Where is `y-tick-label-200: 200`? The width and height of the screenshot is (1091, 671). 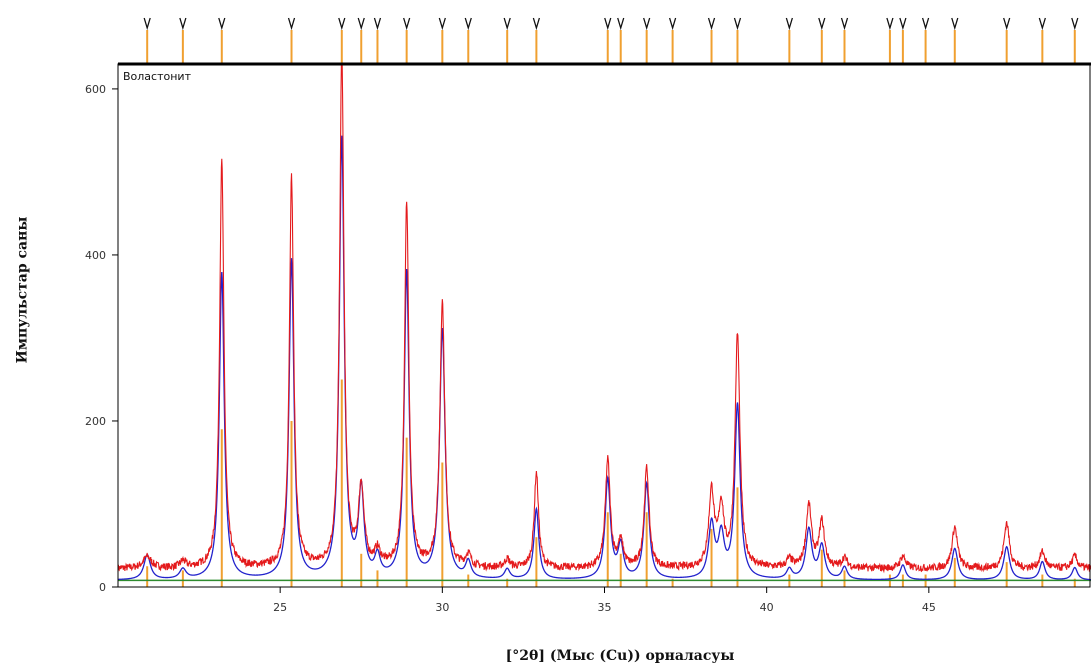
y-tick-label-200: 200 is located at coordinates (95, 421).